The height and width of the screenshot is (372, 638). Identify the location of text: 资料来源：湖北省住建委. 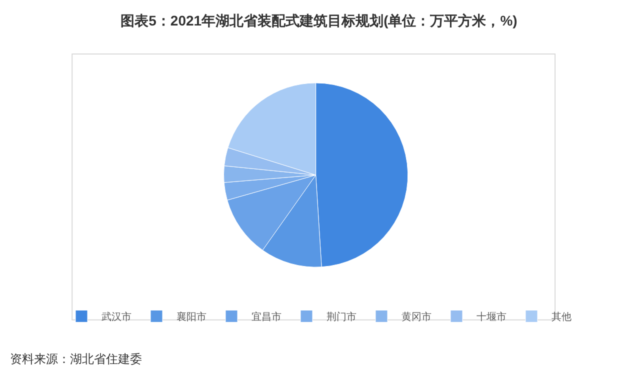
(76, 359).